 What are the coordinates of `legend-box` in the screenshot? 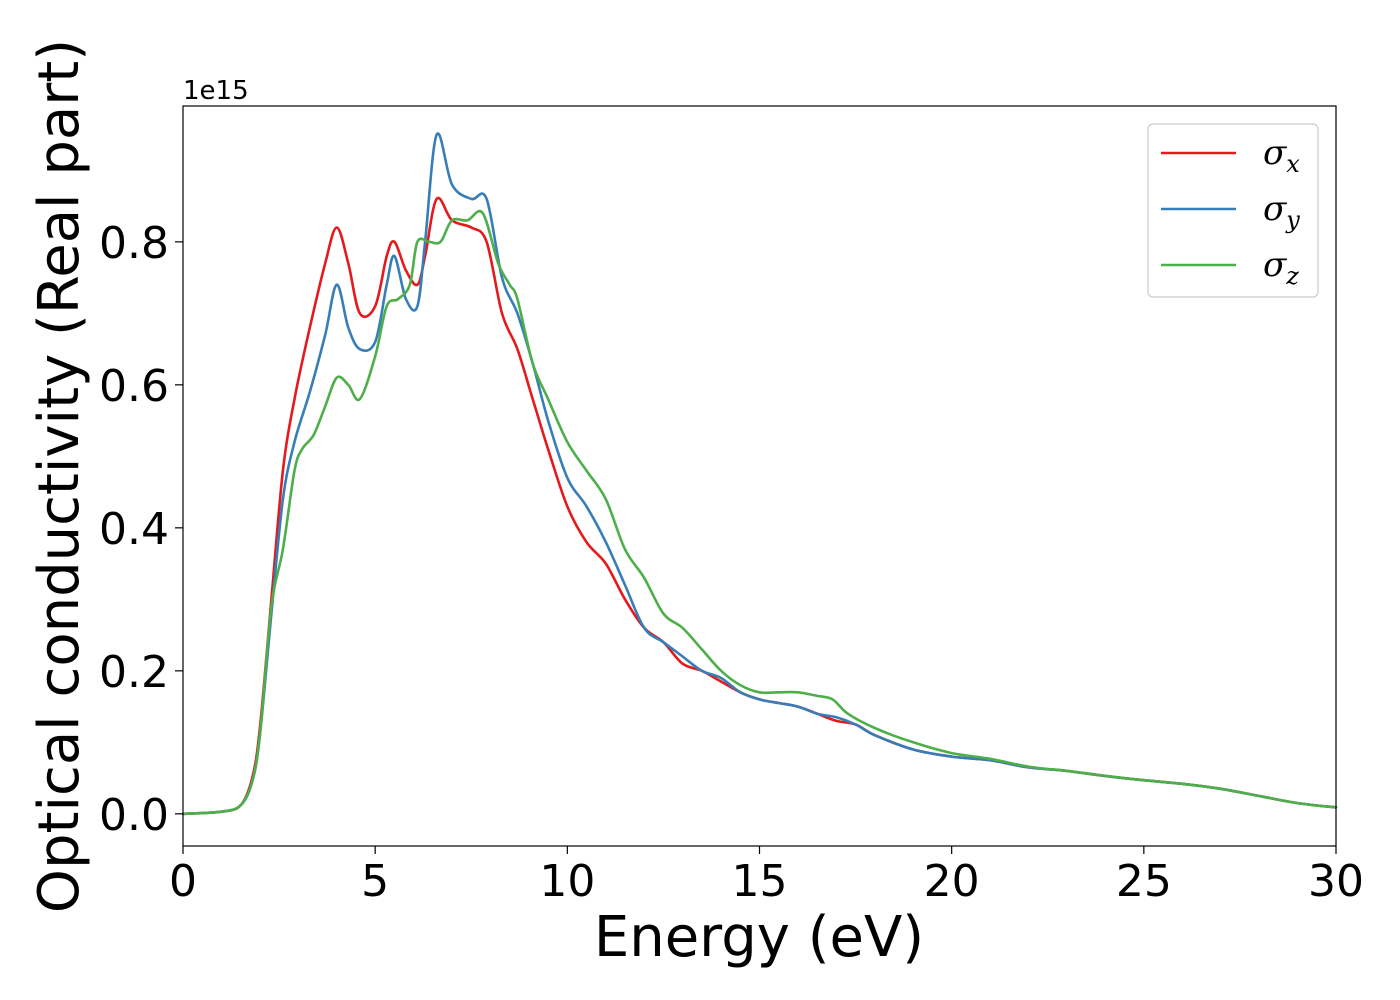 It's located at (1233, 210).